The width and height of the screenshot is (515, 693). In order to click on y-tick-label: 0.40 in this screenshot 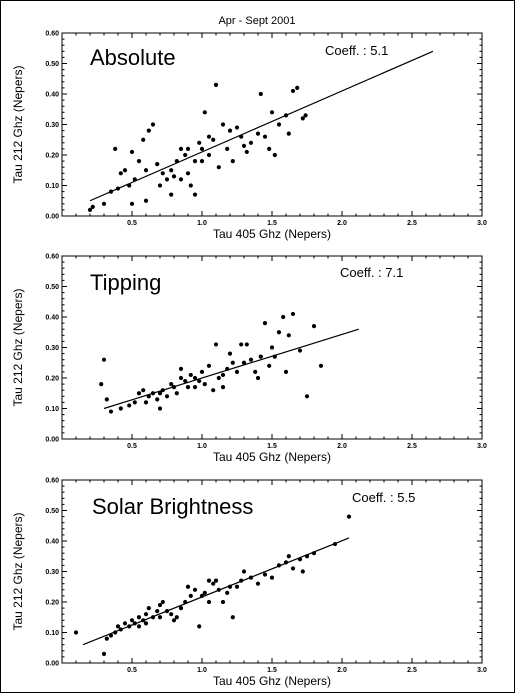, I will do `click(52, 542)`.